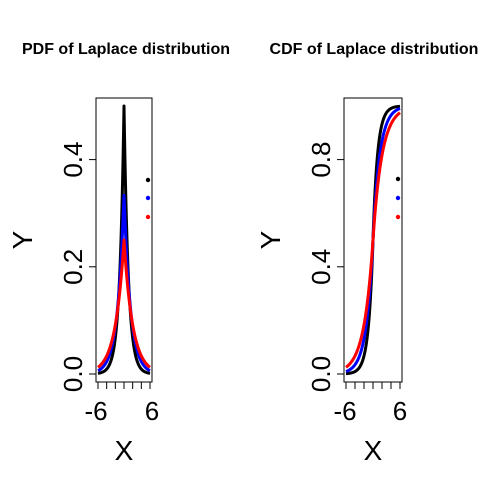  What do you see at coordinates (374, 49) in the screenshot?
I see `cdf-chart-title: CDF of Laplace distribution` at bounding box center [374, 49].